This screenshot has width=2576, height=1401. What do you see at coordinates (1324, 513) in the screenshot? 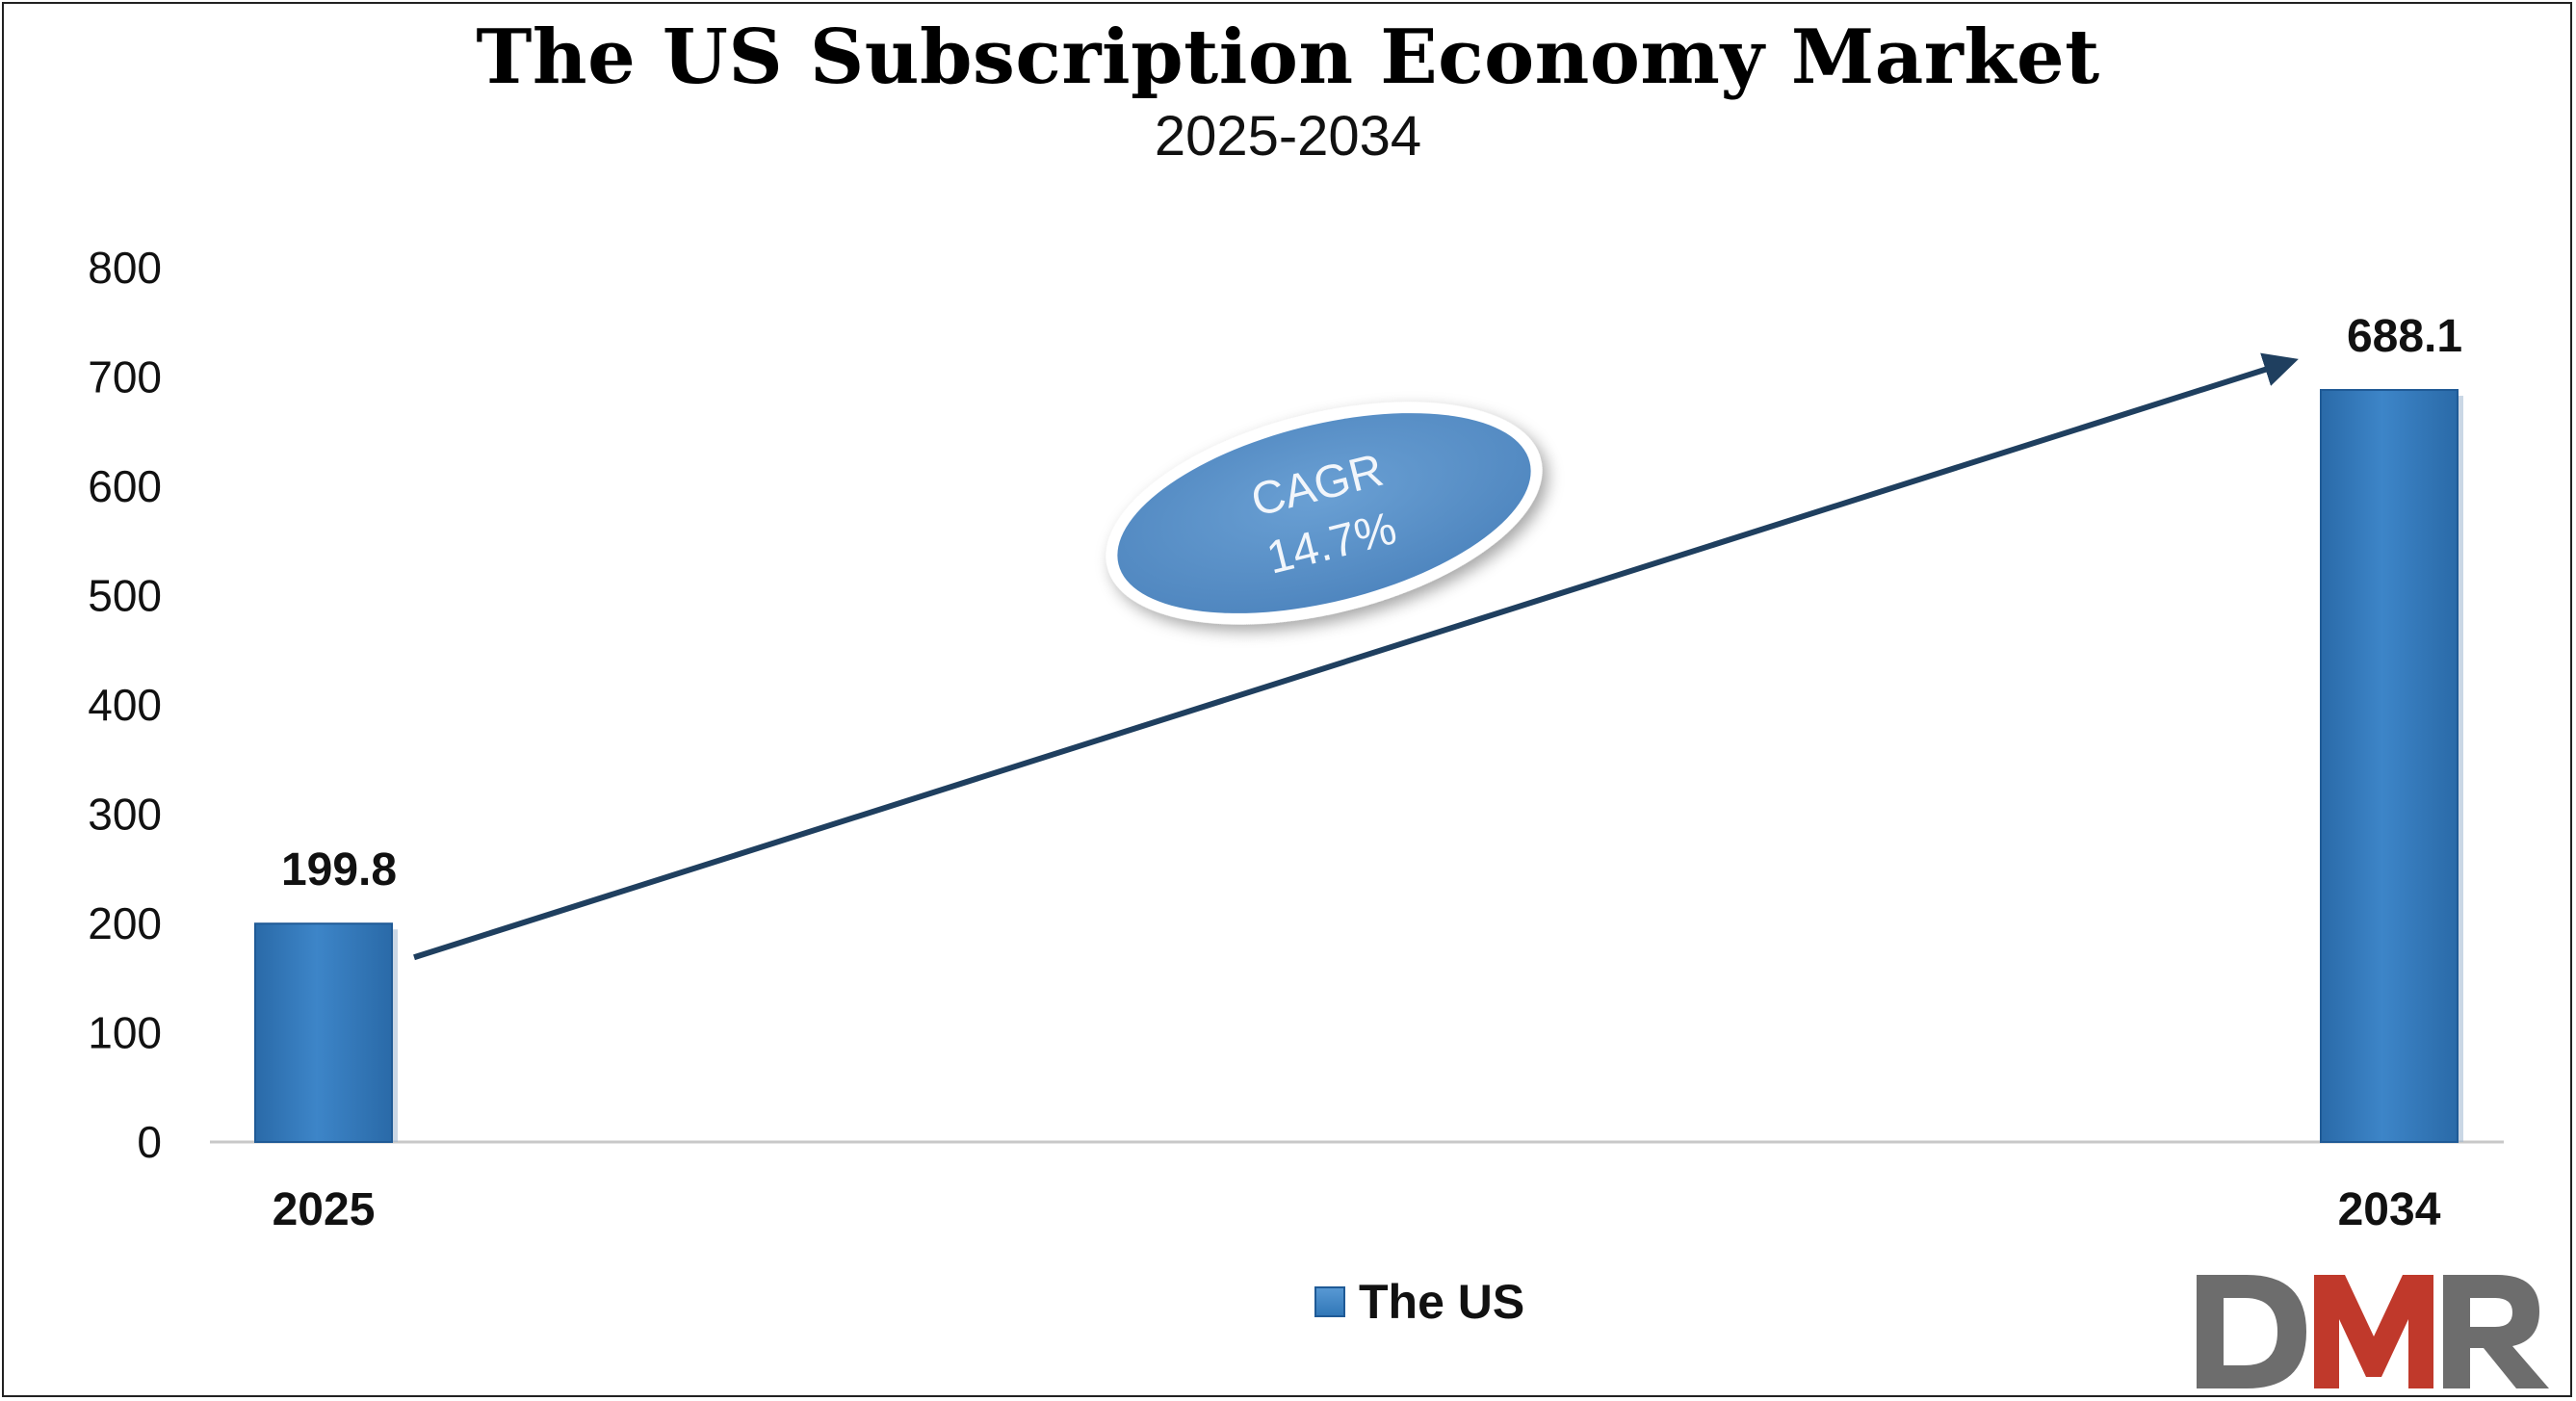
I see `cagr-oval-fill` at bounding box center [1324, 513].